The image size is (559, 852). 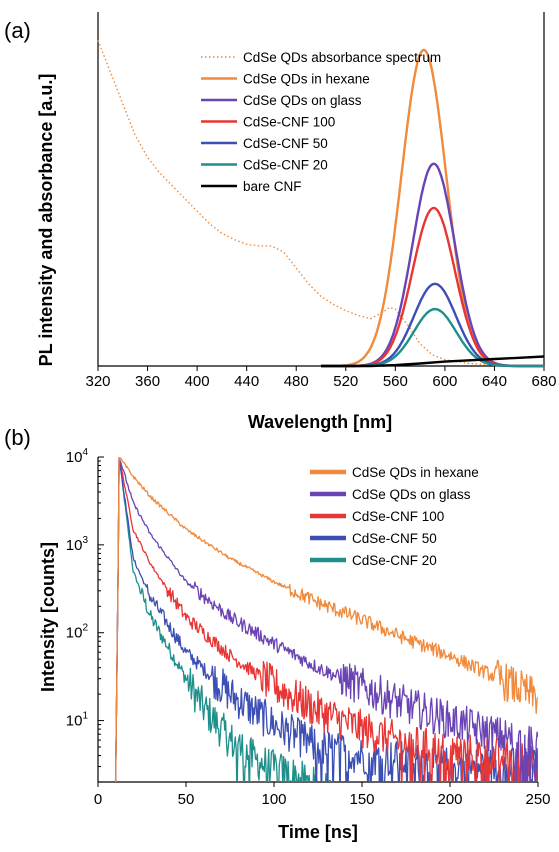 What do you see at coordinates (273, 799) in the screenshot?
I see `panel-b-x-tick-label: 100` at bounding box center [273, 799].